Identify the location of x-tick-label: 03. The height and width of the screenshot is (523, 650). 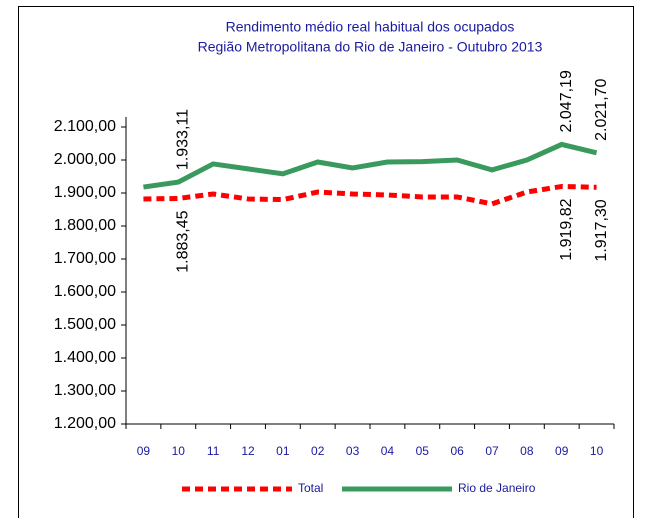
(353, 451).